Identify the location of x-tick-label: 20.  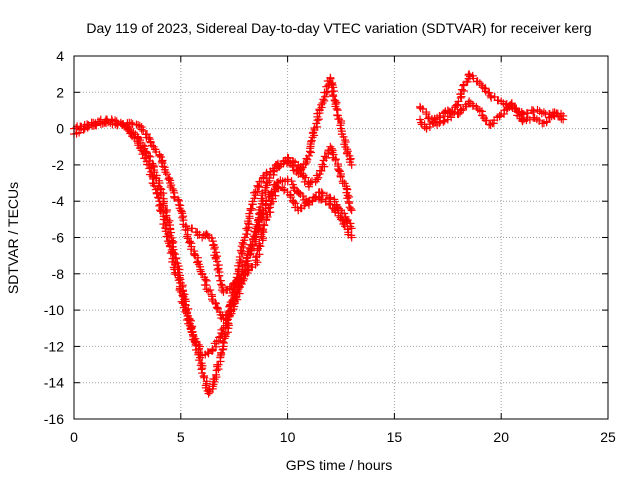
(501, 437).